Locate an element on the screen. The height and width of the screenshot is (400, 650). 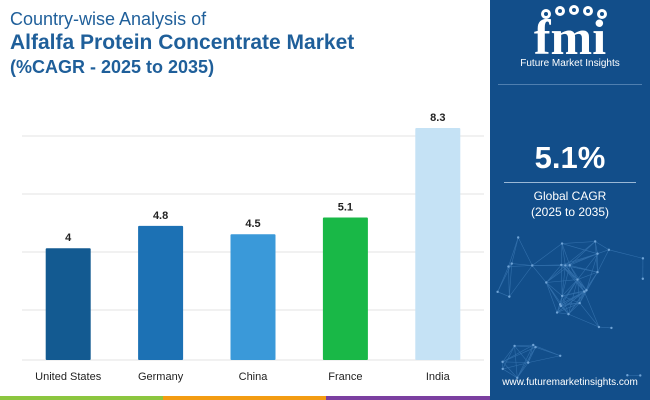
bar-france is located at coordinates (345, 288).